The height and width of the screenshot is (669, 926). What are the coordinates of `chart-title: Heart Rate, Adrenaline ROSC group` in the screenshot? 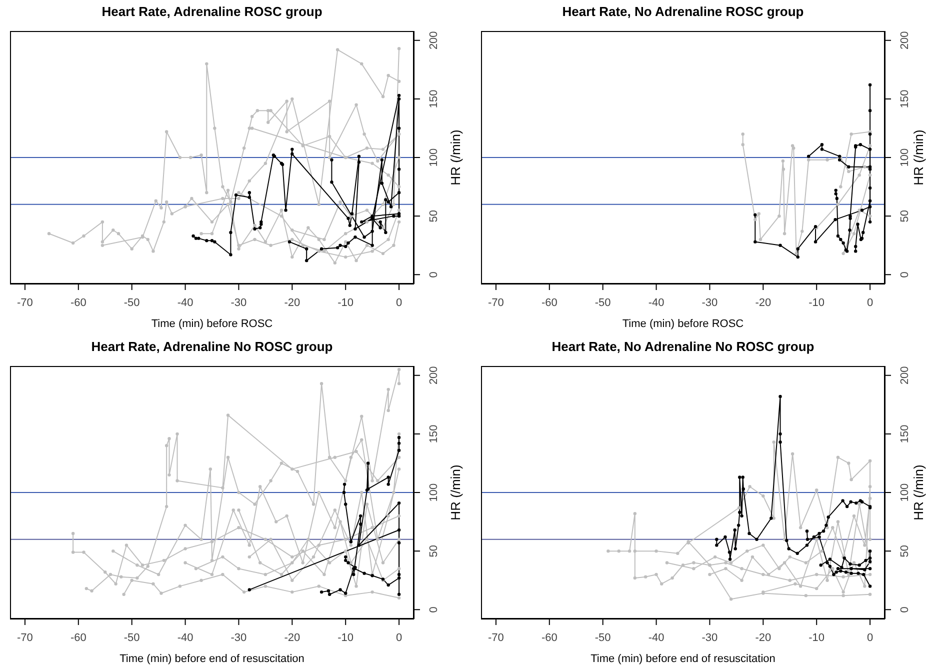 It's located at (212, 11).